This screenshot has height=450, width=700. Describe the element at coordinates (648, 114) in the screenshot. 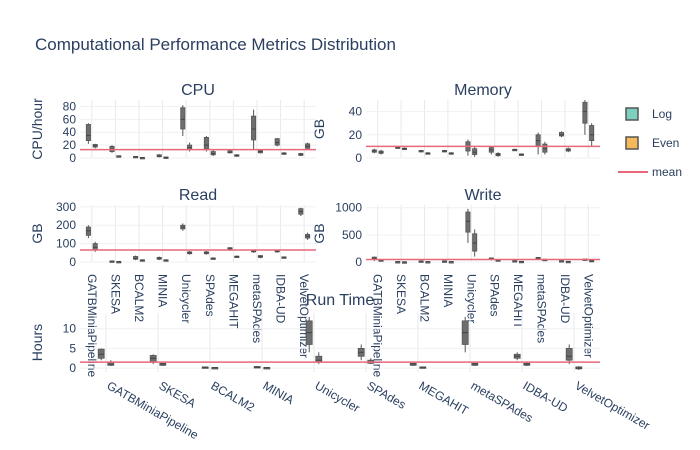

I see `legend-item-log: Log` at that location.